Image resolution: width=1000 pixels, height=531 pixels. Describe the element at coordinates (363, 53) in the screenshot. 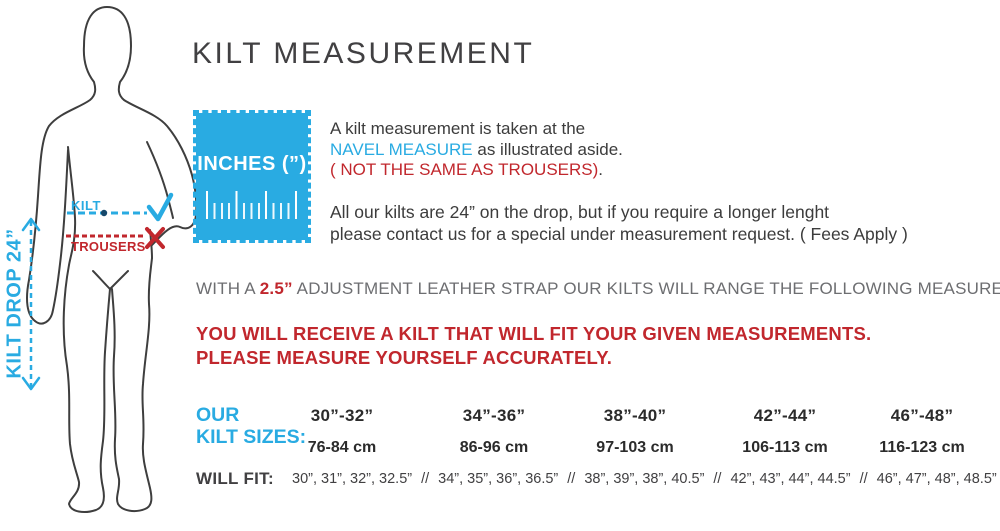

I see `page-title: KILT MEASUREMENT` at that location.